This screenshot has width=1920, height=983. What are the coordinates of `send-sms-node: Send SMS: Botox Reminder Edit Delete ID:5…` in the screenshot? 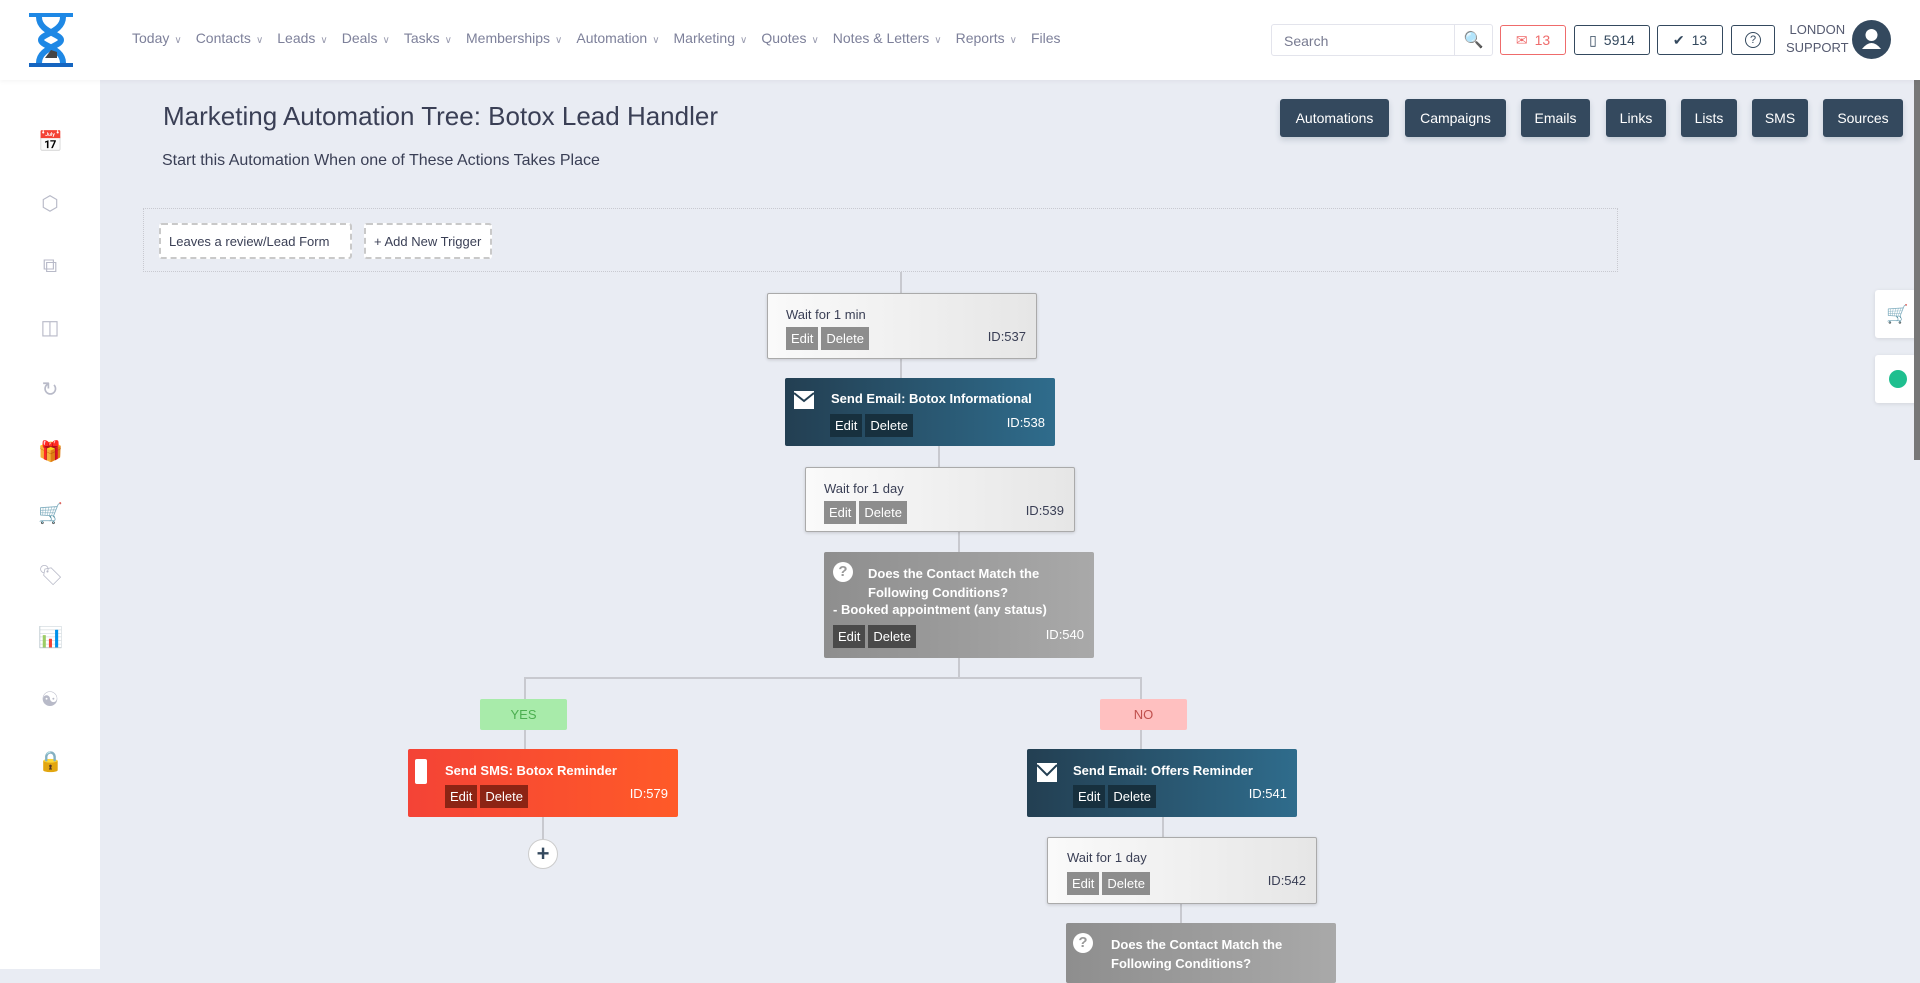 It's located at (543, 783).